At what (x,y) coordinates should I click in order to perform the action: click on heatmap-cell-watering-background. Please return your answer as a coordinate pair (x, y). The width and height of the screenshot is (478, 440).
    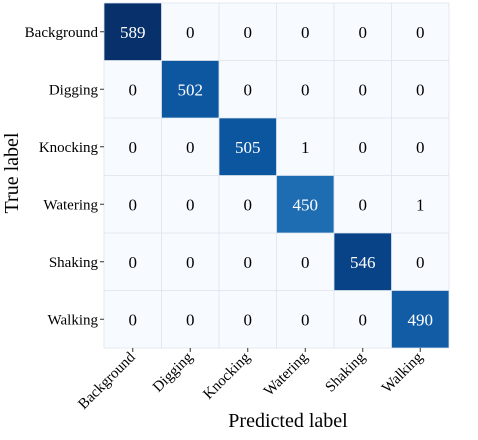
    Looking at the image, I should click on (133, 204).